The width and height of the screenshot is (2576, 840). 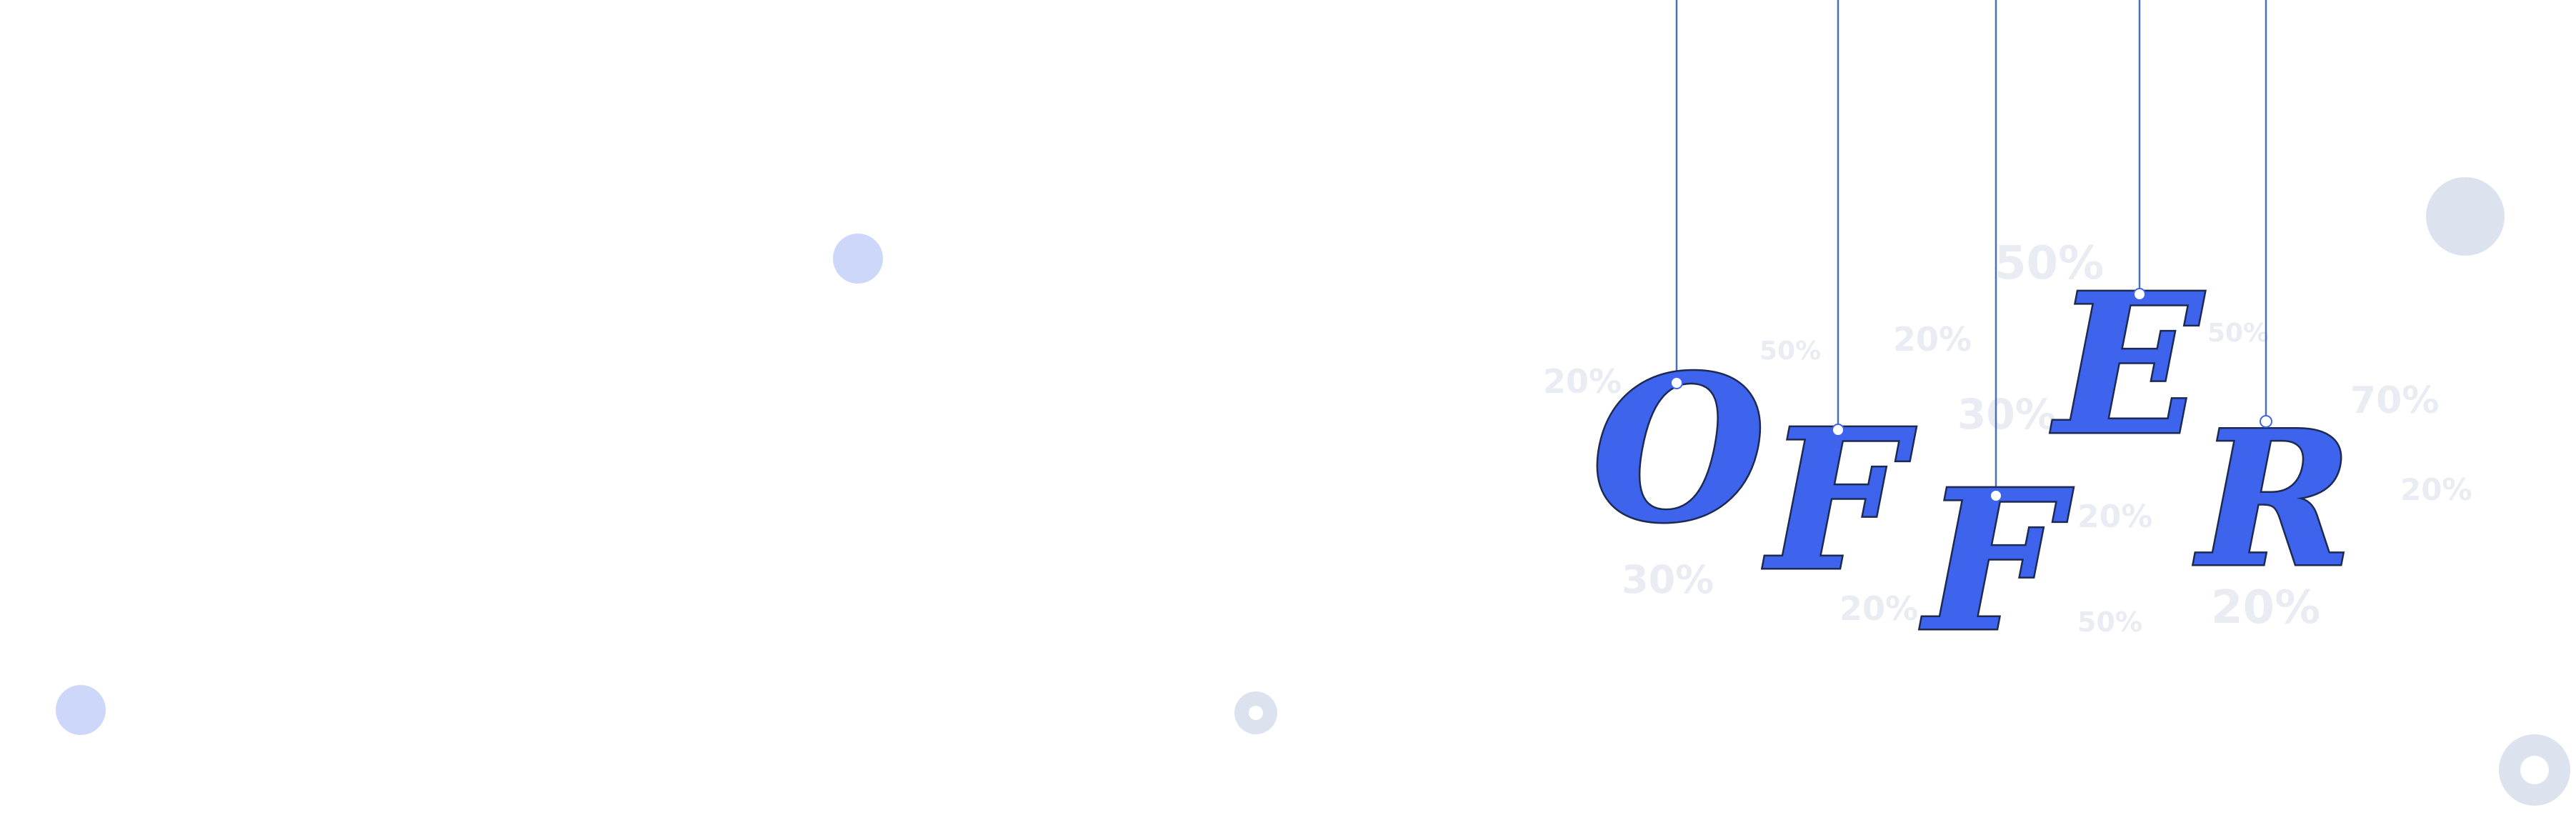 What do you see at coordinates (2272, 500) in the screenshot?
I see `hanging-letter-r: R` at bounding box center [2272, 500].